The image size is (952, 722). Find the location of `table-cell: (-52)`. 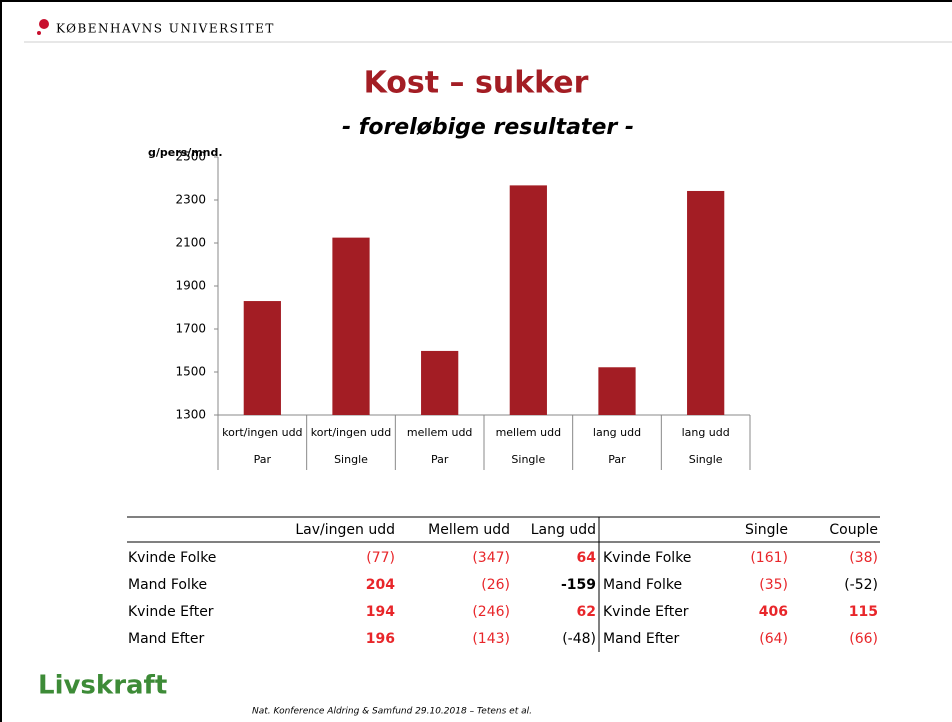

table-cell: (-52) is located at coordinates (861, 585).